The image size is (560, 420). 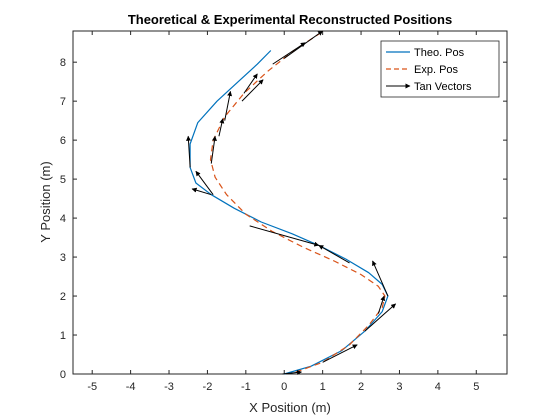 I want to click on legend-box, so click(x=440, y=69).